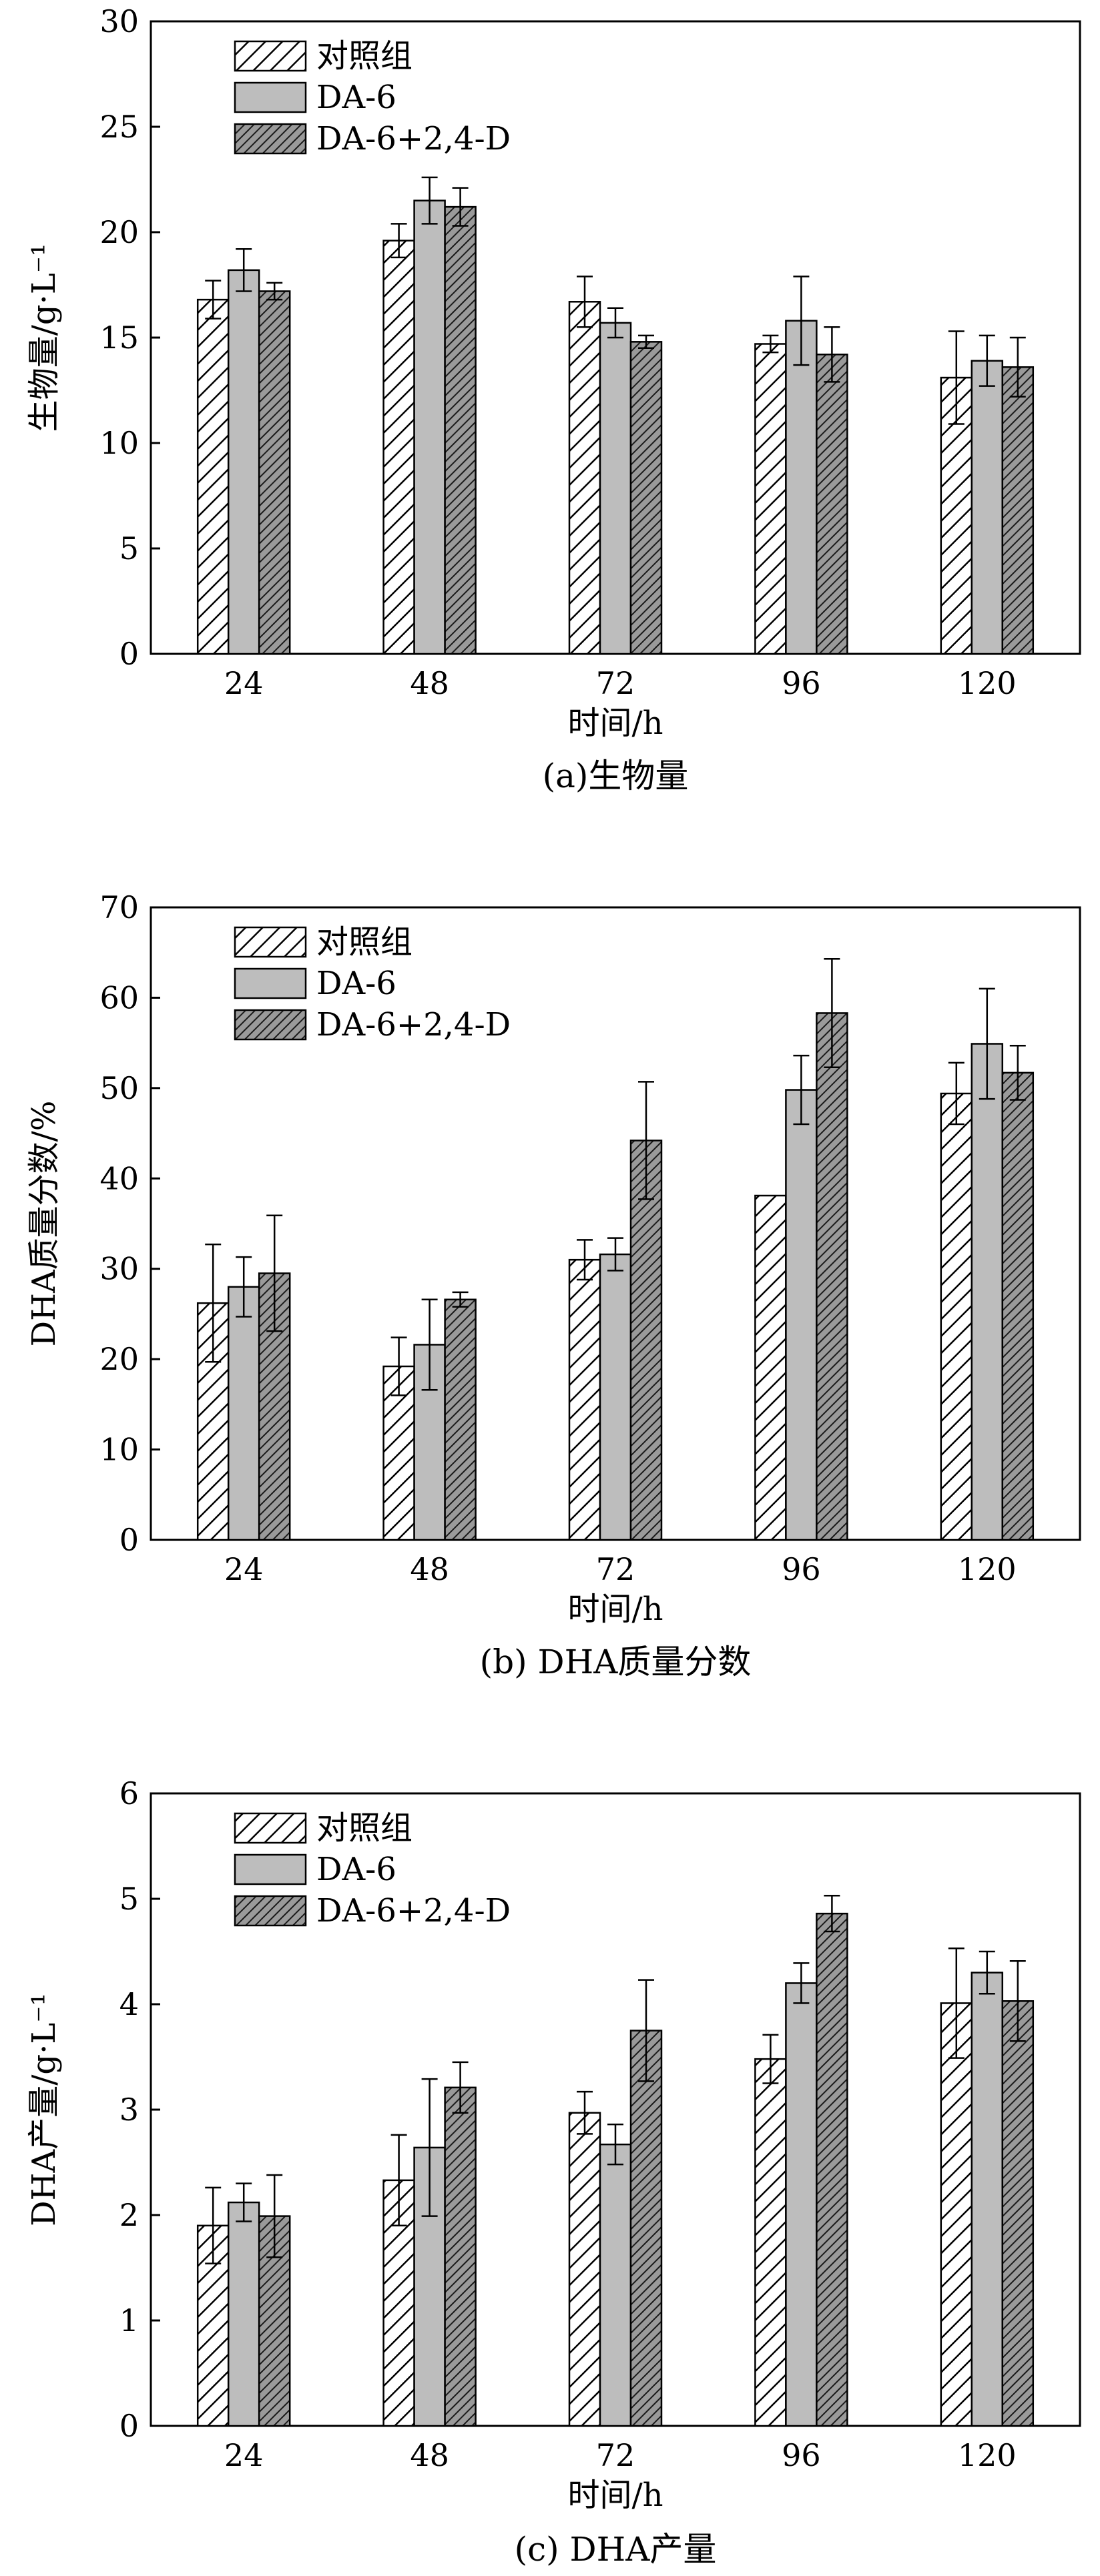  Describe the element at coordinates (119, 997) in the screenshot. I see `y-tick-label: 60` at that location.